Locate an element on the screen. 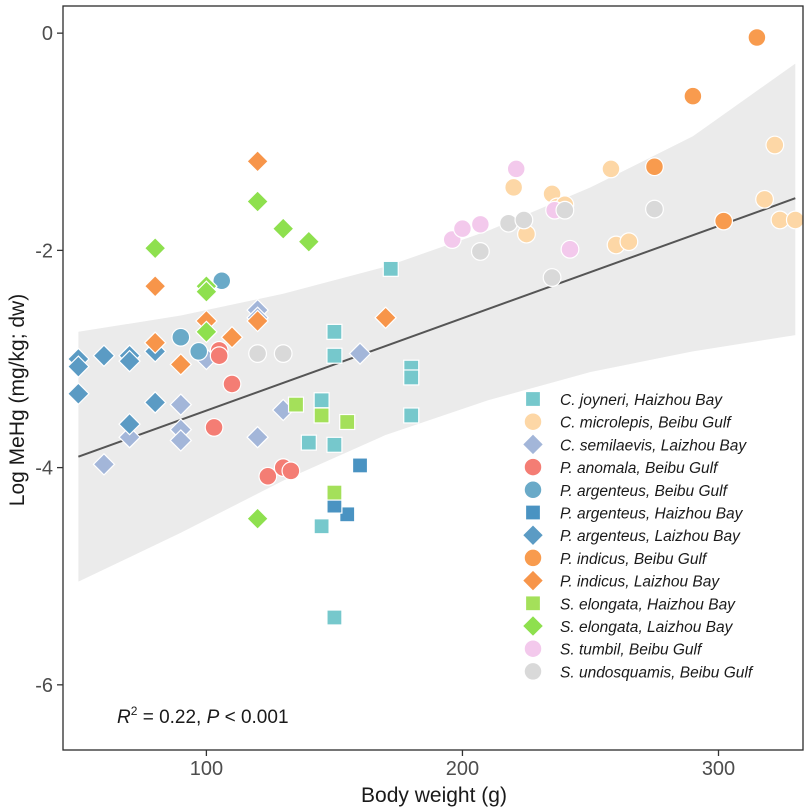 The image size is (809, 809). regression-stats-annotation: R2 = 0.22, P < 0.001 is located at coordinates (203, 716).